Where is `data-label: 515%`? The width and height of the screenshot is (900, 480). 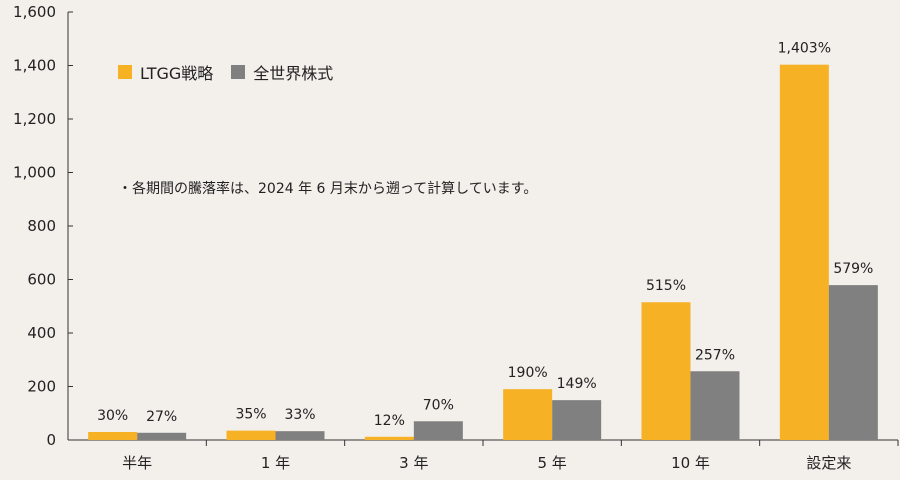 data-label: 515% is located at coordinates (666, 286).